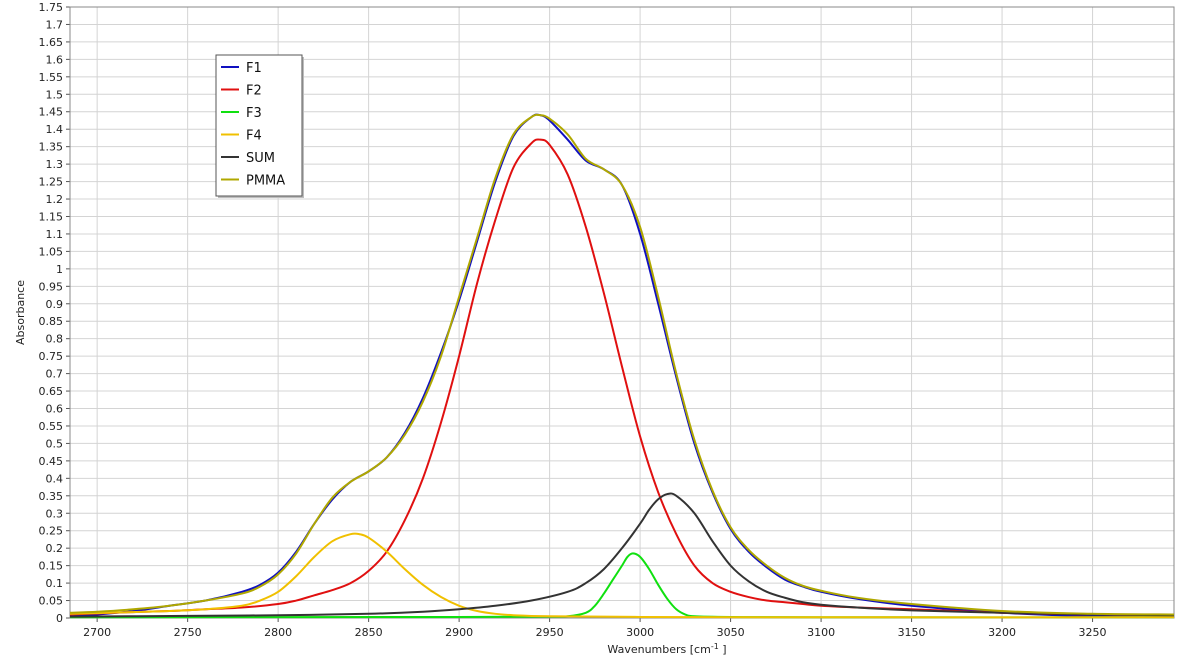 This screenshot has width=1183, height=665. What do you see at coordinates (51, 566) in the screenshot?
I see `y-tick-label: 0.15` at bounding box center [51, 566].